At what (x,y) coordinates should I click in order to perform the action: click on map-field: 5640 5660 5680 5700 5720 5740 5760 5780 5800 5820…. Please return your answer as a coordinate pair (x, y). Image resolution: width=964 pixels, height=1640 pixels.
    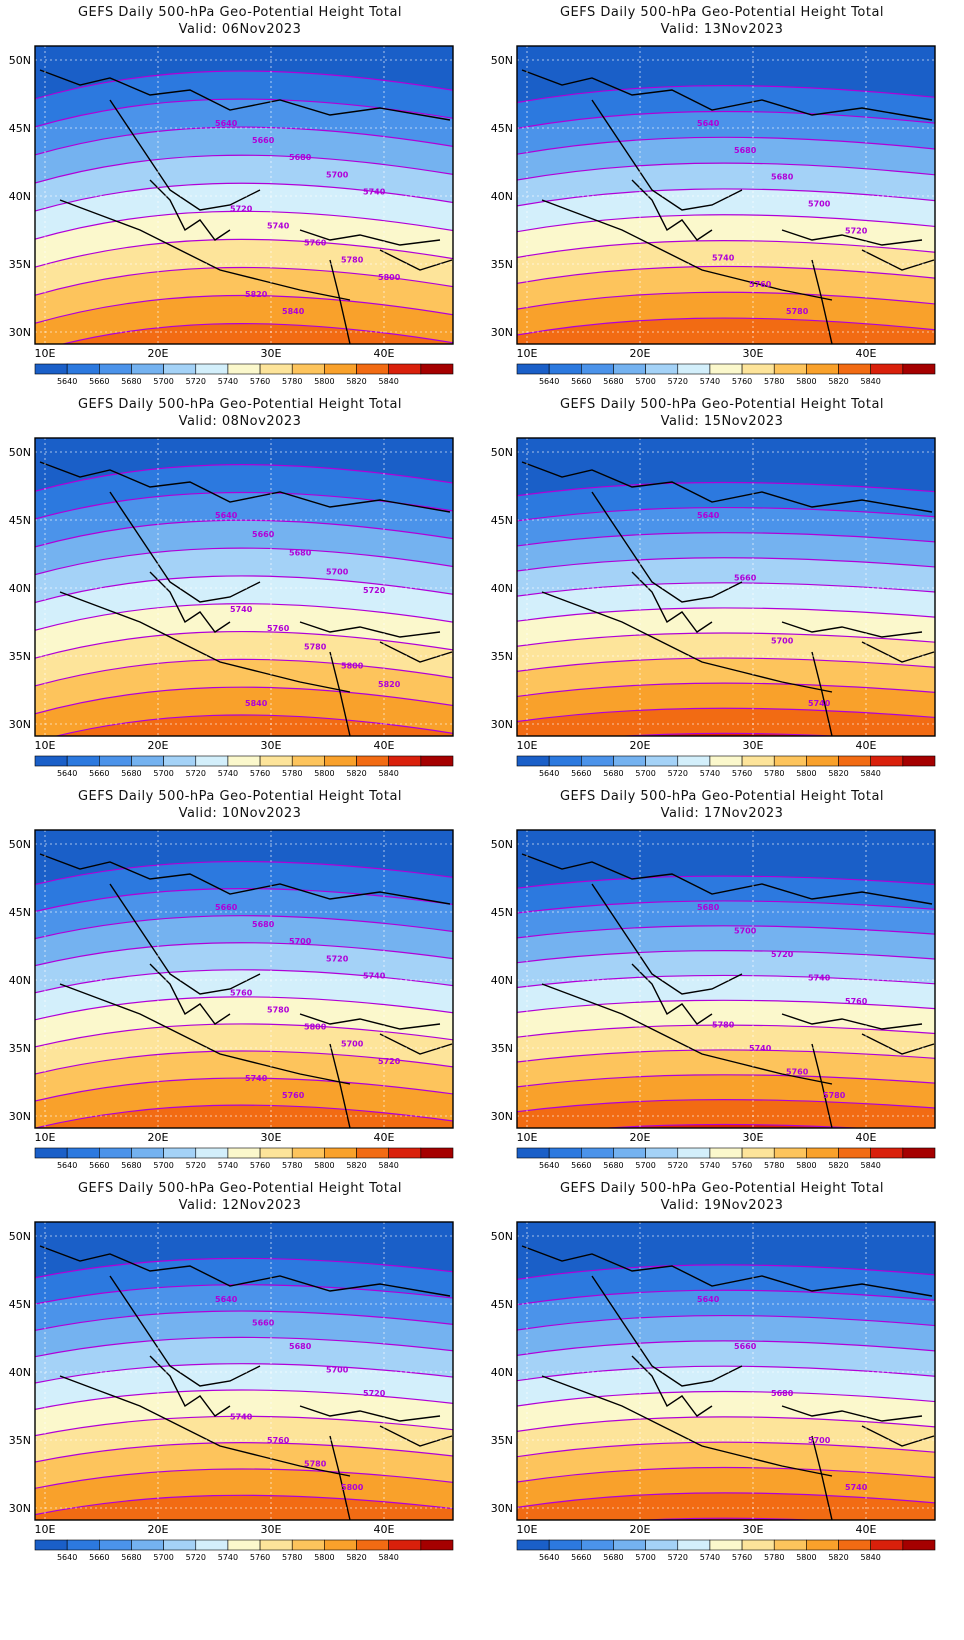
    Looking at the image, I should click on (244, 587).